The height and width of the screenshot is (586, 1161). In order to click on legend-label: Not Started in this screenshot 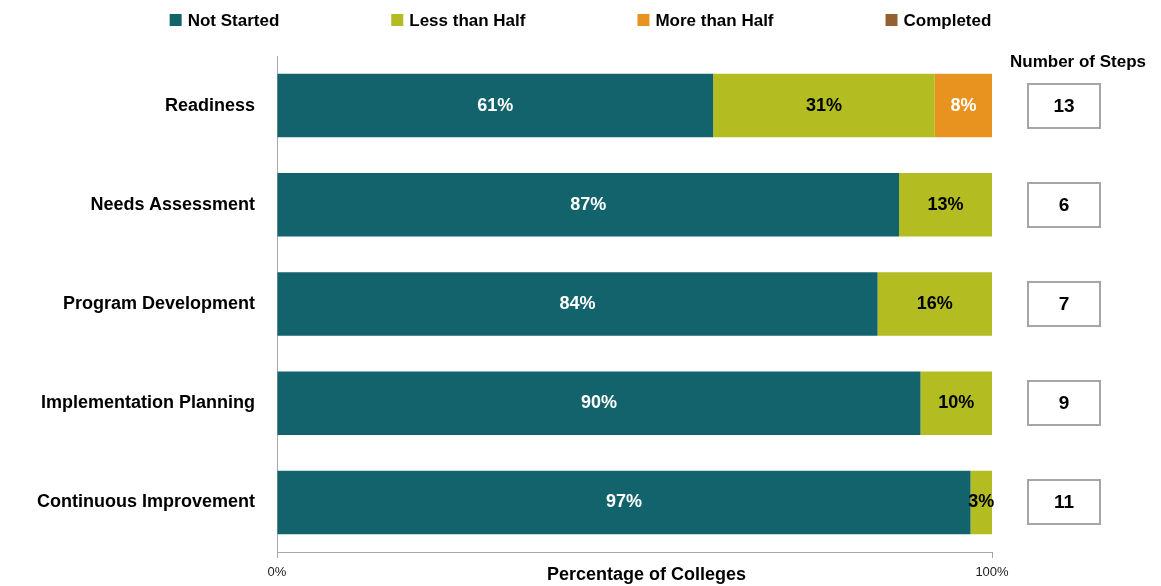, I will do `click(233, 20)`.